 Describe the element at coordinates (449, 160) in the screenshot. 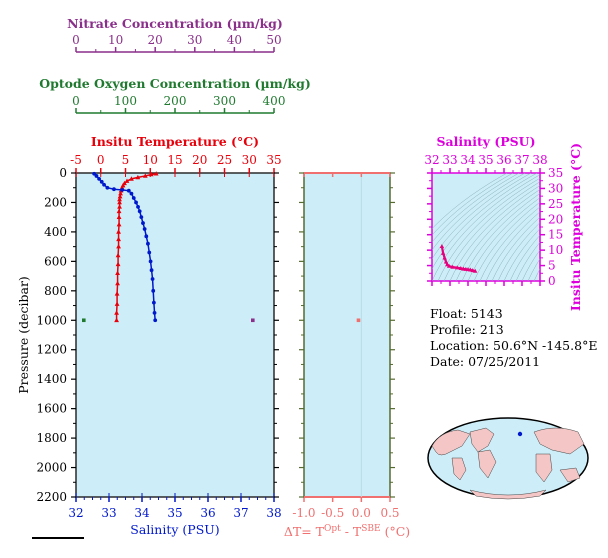

I see `ts-salinity-tick-label: 33` at that location.